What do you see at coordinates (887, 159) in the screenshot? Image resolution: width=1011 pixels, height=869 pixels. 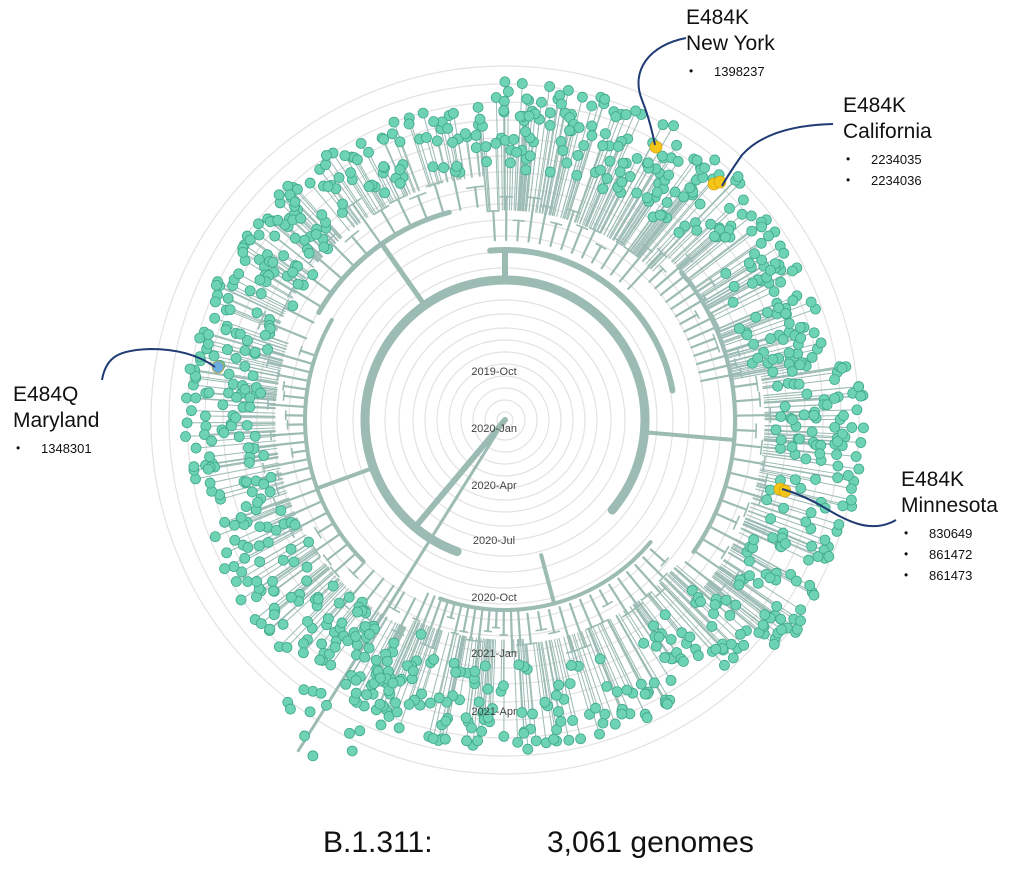 I see `genome-id: 2234035` at bounding box center [887, 159].